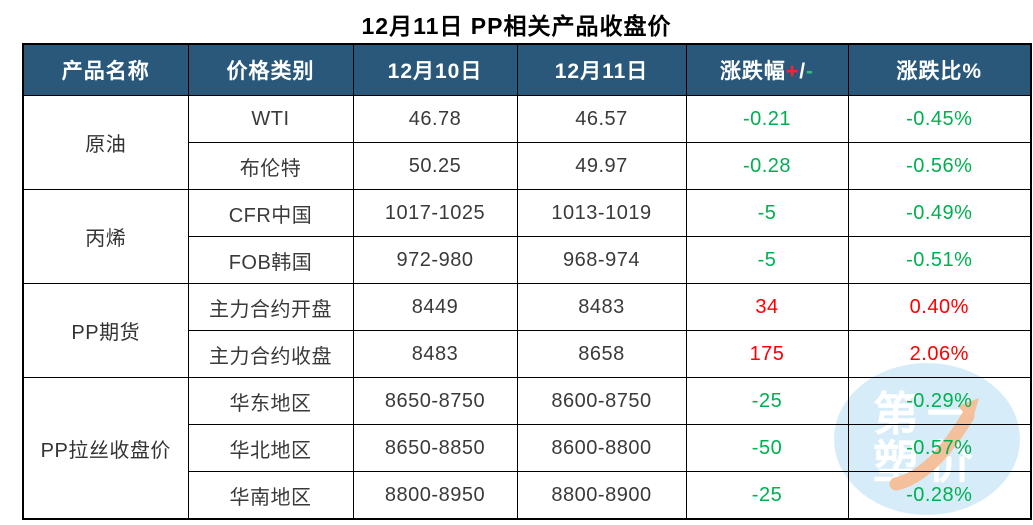 This screenshot has width=1033, height=525. Describe the element at coordinates (435, 69) in the screenshot. I see `header-dec10: 12月10日` at that location.